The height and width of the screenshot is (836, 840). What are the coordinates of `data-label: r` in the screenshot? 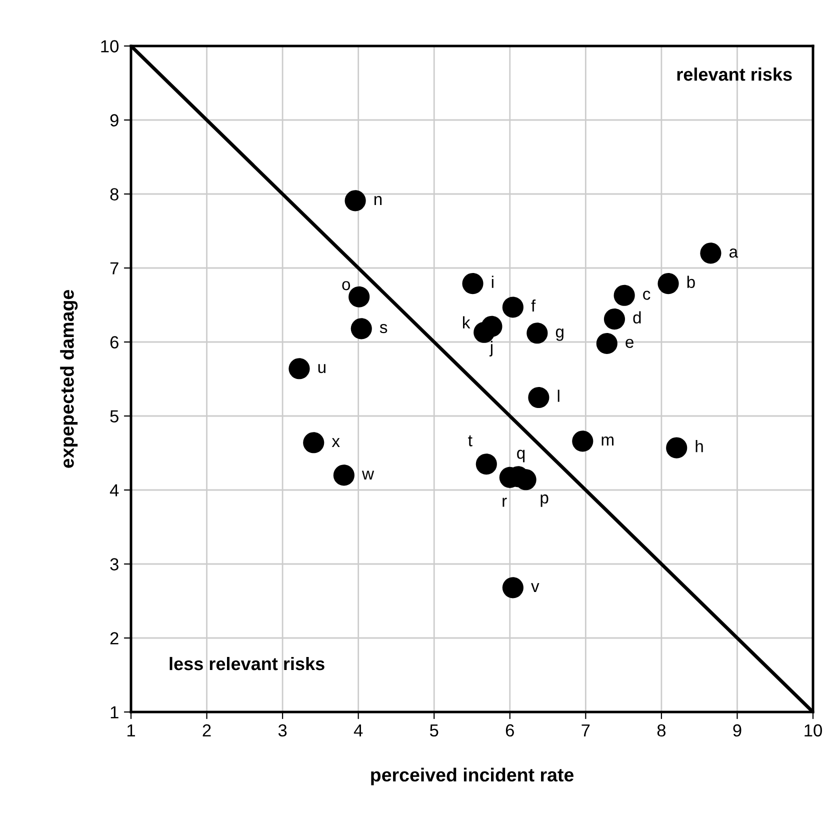 It's located at (504, 502).